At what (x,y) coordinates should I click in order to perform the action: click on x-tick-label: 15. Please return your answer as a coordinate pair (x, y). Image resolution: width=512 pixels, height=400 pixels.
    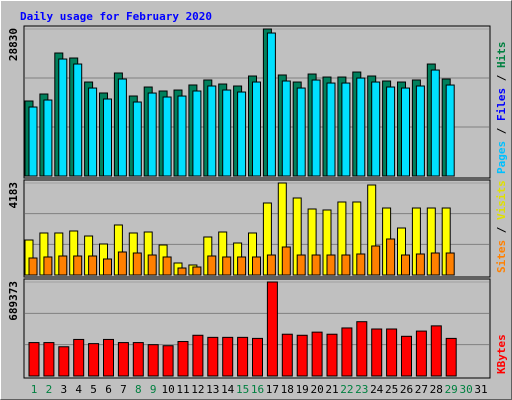
    Looking at the image, I should click on (242, 389).